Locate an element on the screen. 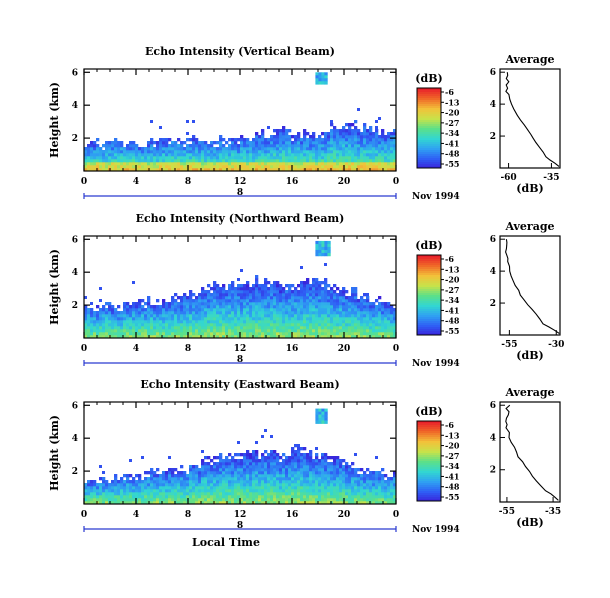 The height and width of the screenshot is (598, 610). average-profile-line is located at coordinates (532, 119).